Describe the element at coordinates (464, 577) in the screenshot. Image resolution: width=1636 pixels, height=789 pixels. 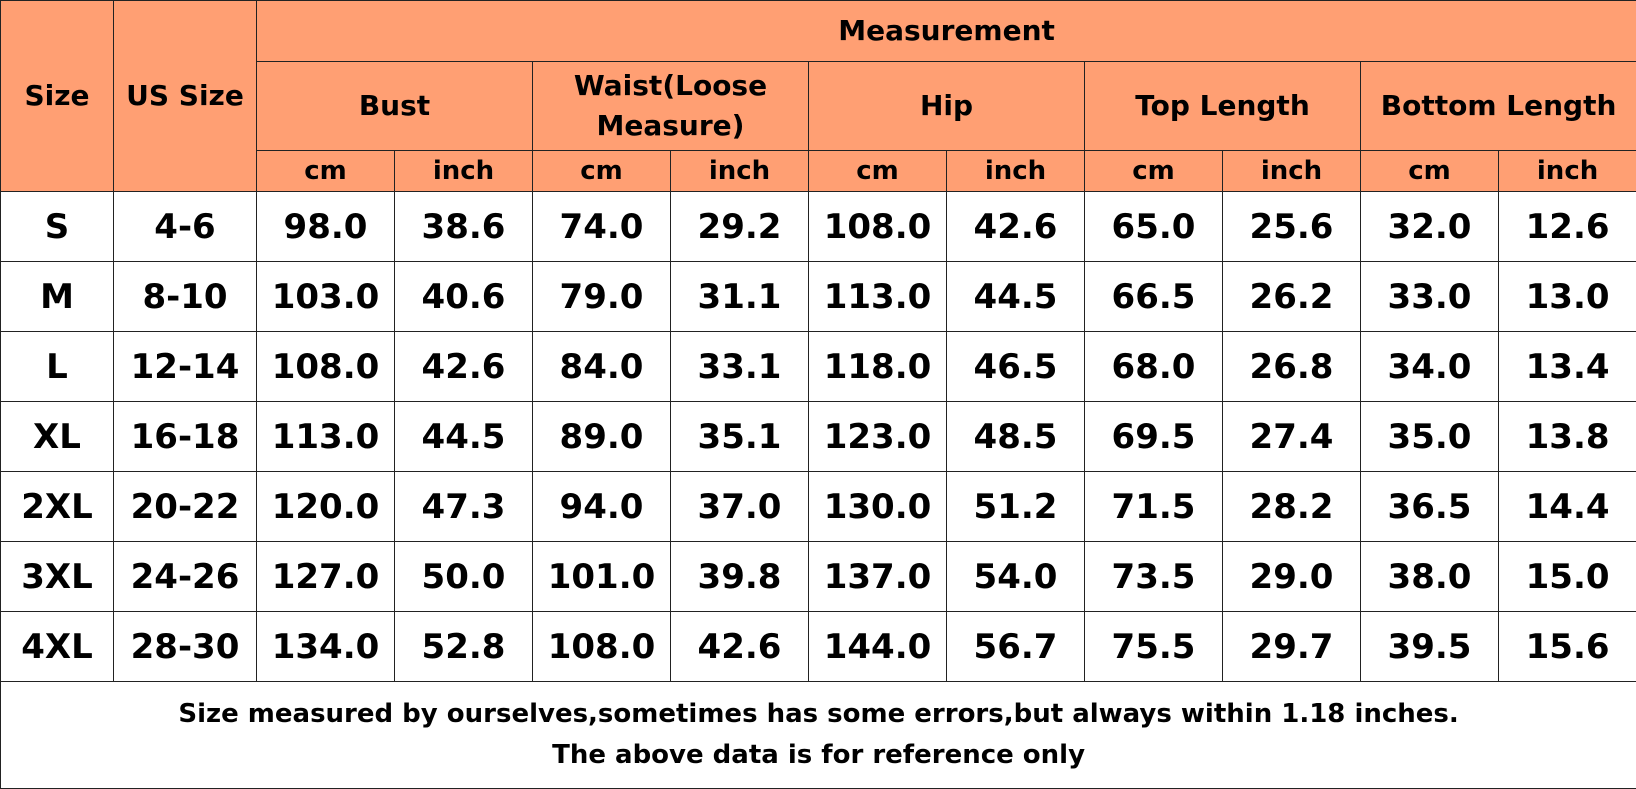
I see `data-cell: 50.0` at that location.